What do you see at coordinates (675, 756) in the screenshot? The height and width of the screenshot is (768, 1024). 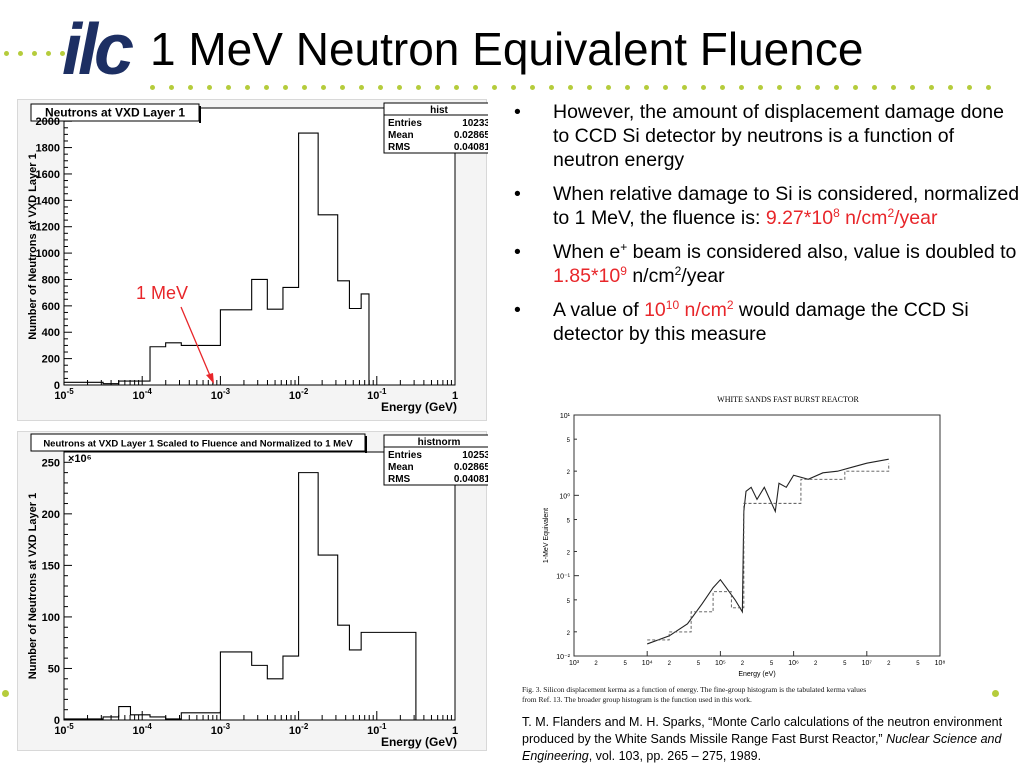 I see `citation-rest: , vol. 103, pp. 265 – 275, 1989.` at bounding box center [675, 756].